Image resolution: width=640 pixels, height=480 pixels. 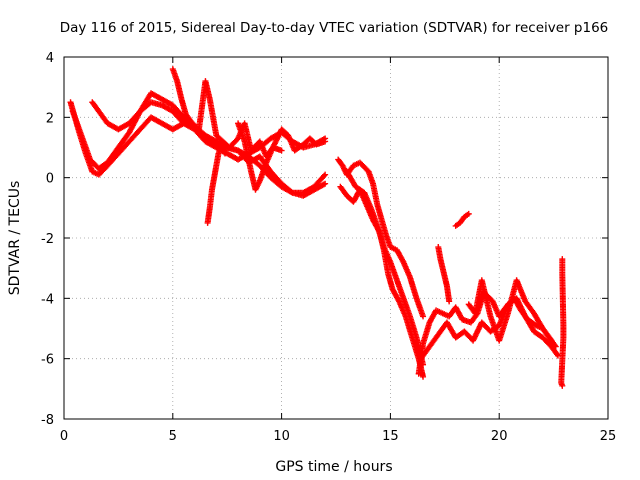 I want to click on x-tick-label: 20, so click(x=499, y=436).